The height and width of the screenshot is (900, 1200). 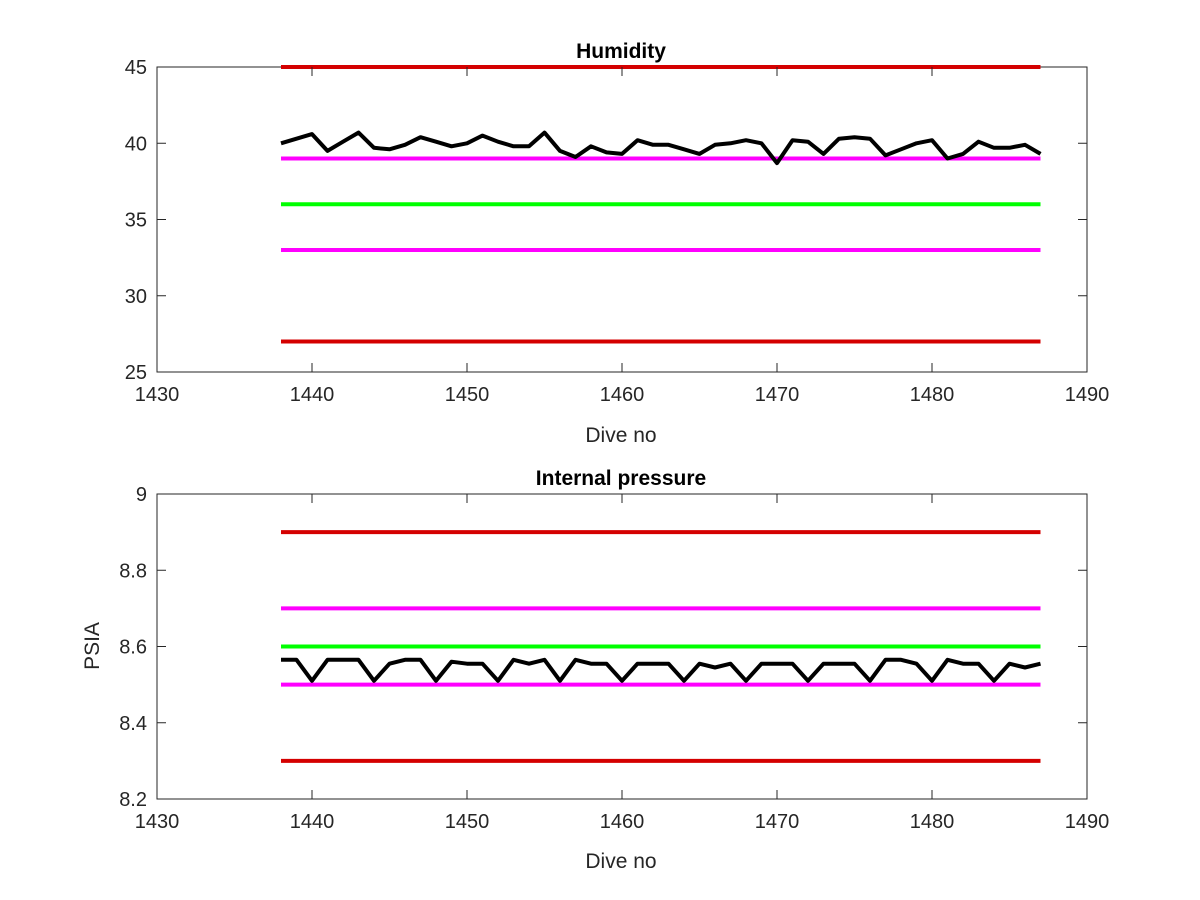 What do you see at coordinates (141, 495) in the screenshot?
I see `pressure-y-tick-label: 9` at bounding box center [141, 495].